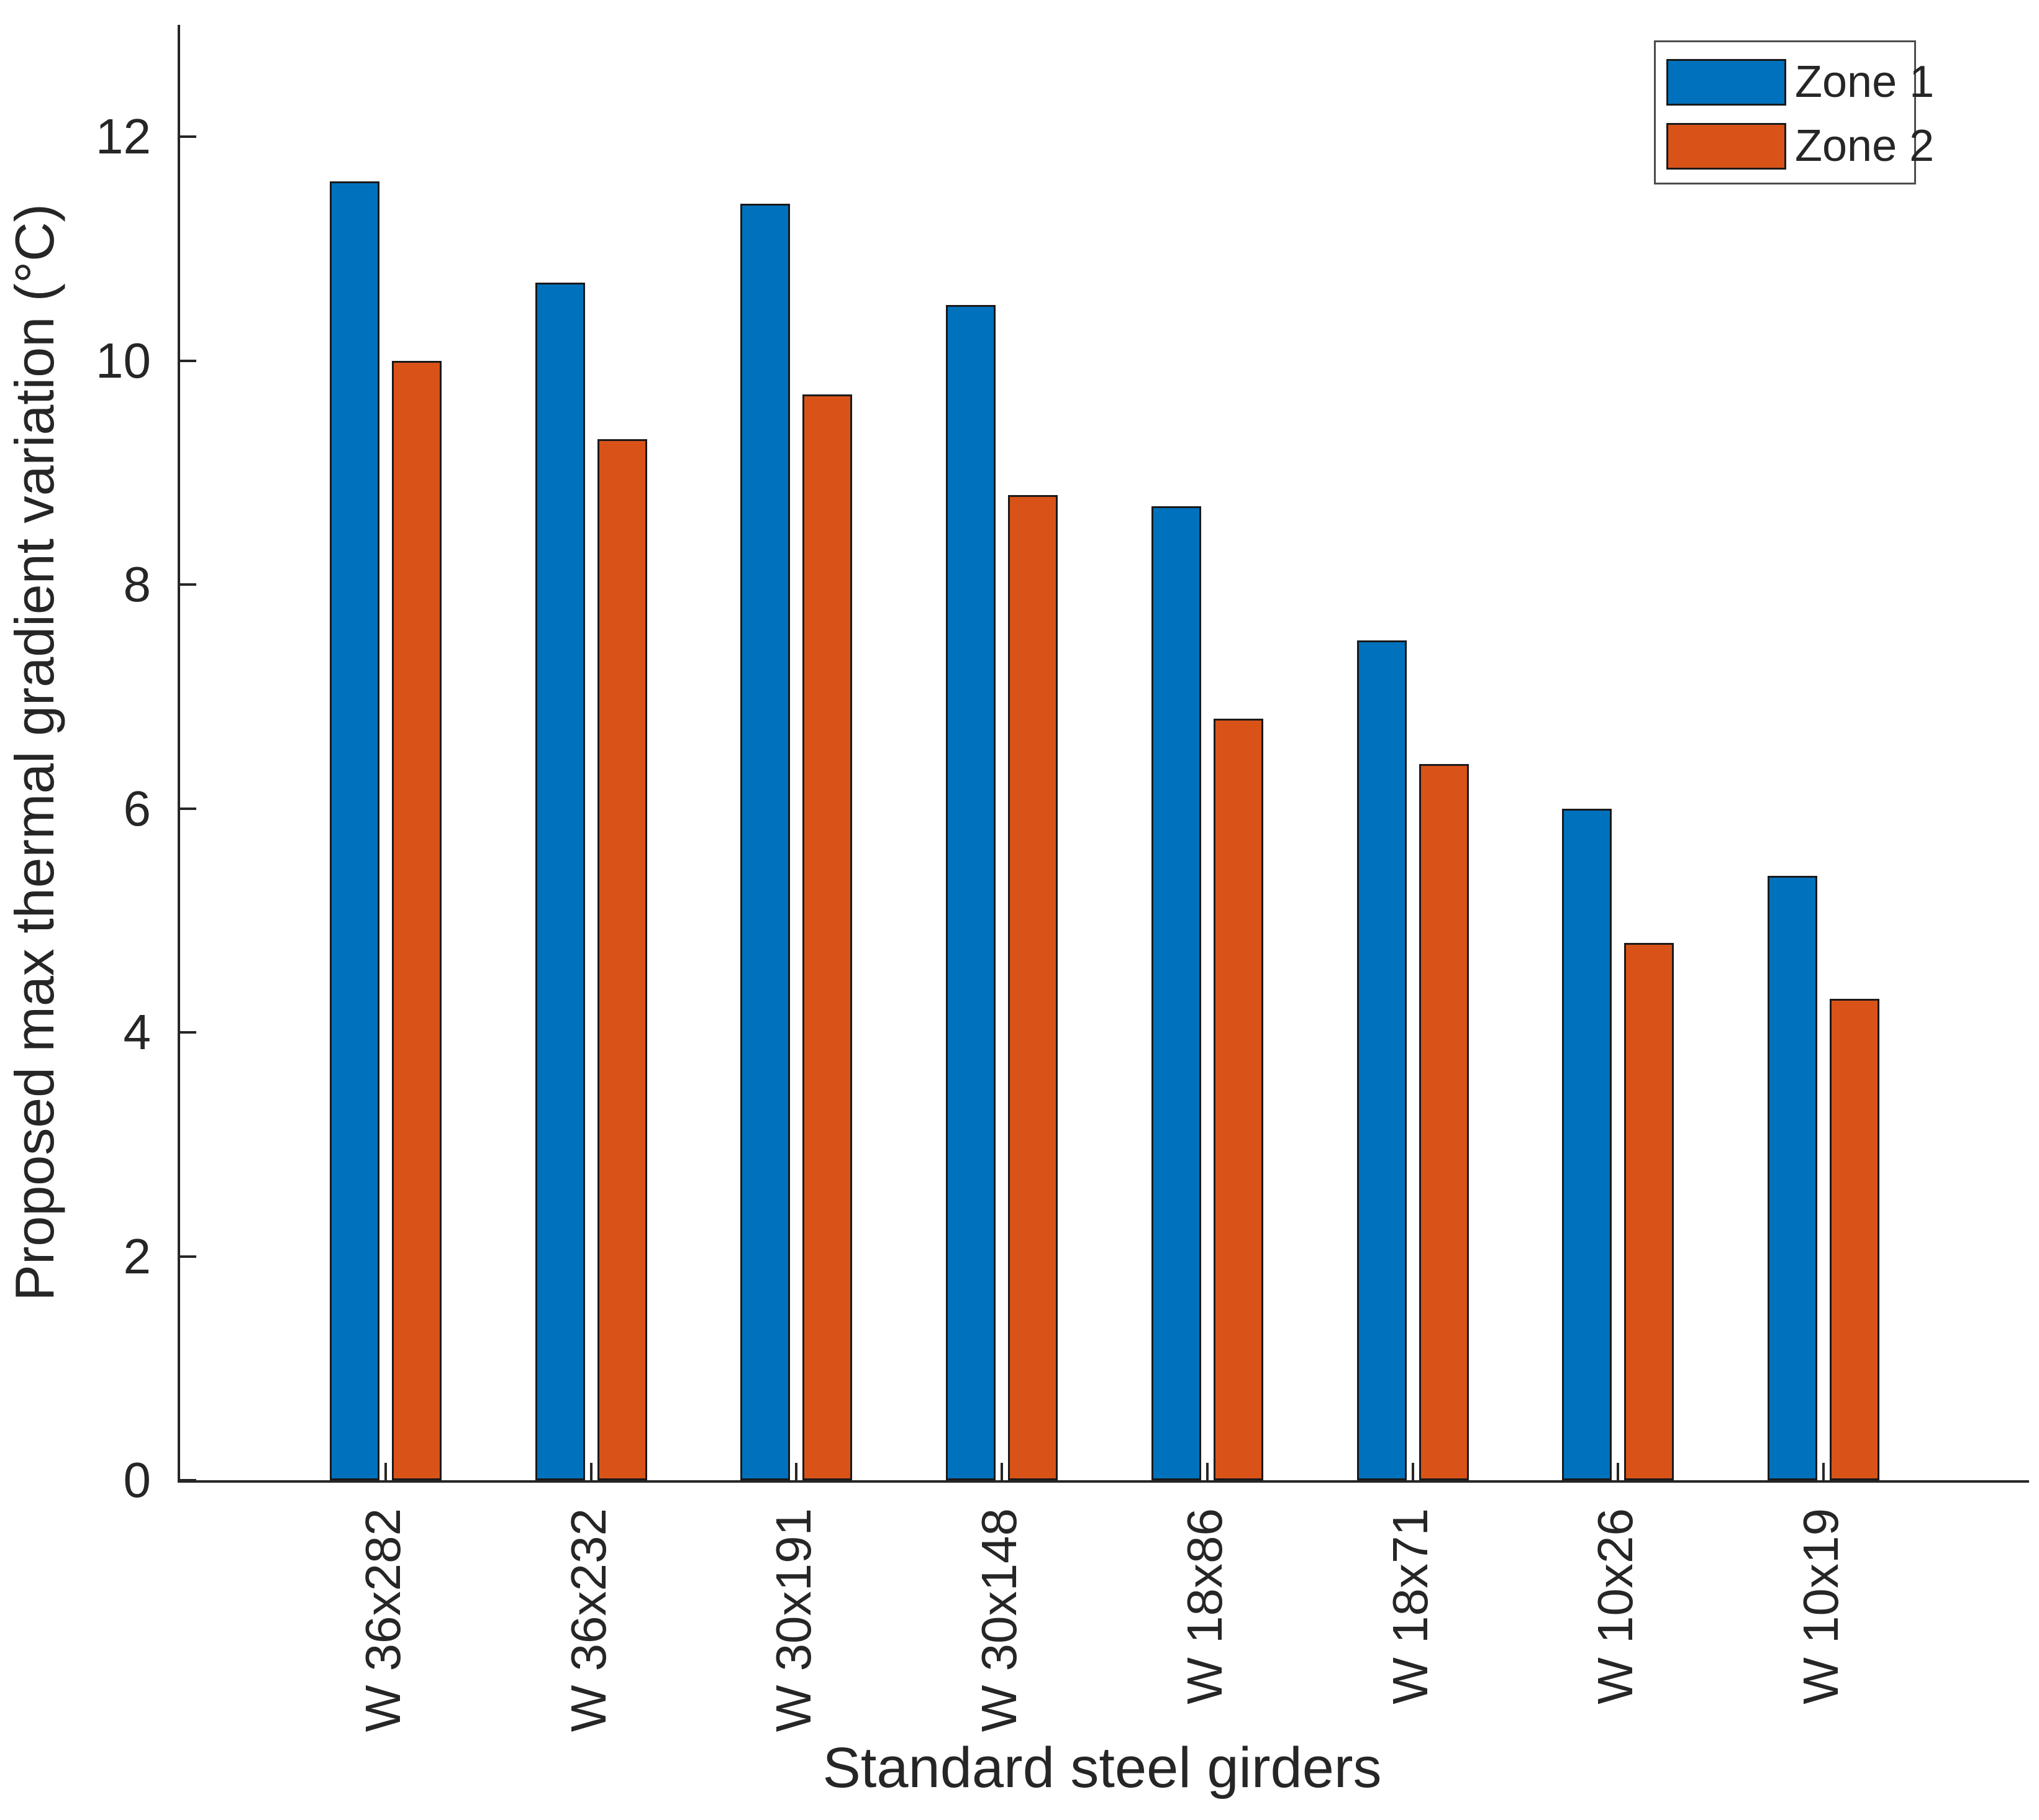 The image size is (2039, 1820). Describe the element at coordinates (124, 360) in the screenshot. I see `y-tick-label-10: 10` at that location.